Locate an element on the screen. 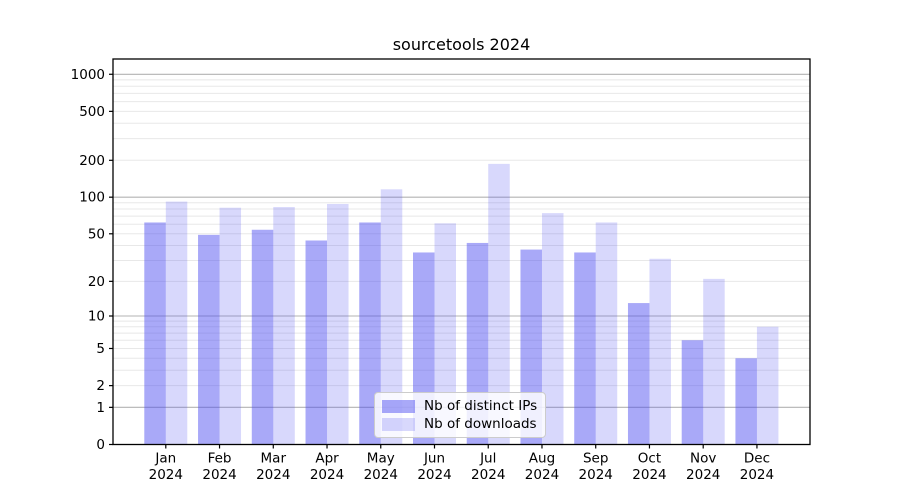  bar-dec-downloads is located at coordinates (767, 385).